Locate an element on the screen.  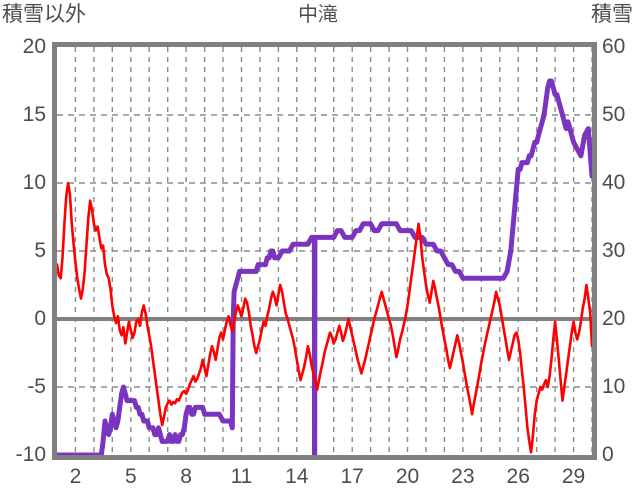
y-axis-left-tick-label: 20 is located at coordinates (34, 46).